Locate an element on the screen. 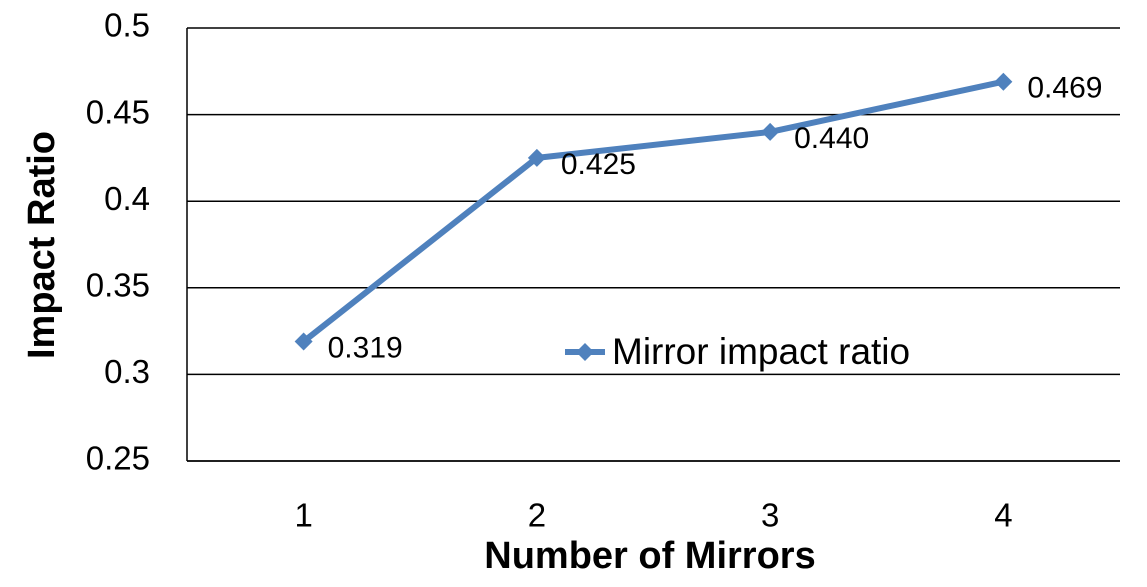 Image resolution: width=1147 pixels, height=587 pixels. y-tick-label: 0.5 is located at coordinates (127, 25).